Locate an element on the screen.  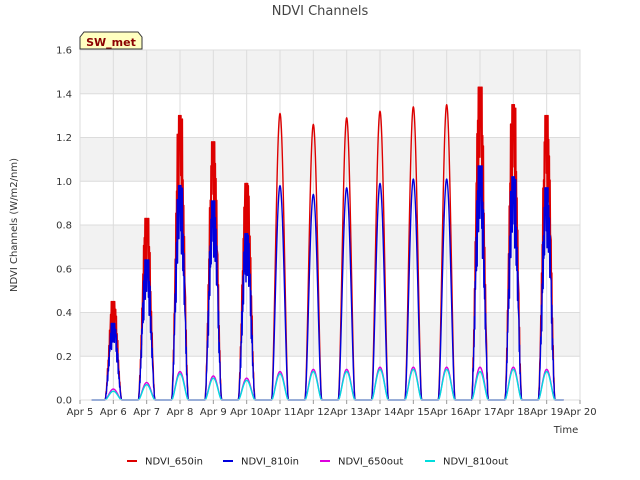
x-tick-label: Apr 13 is located at coordinates (346, 412).